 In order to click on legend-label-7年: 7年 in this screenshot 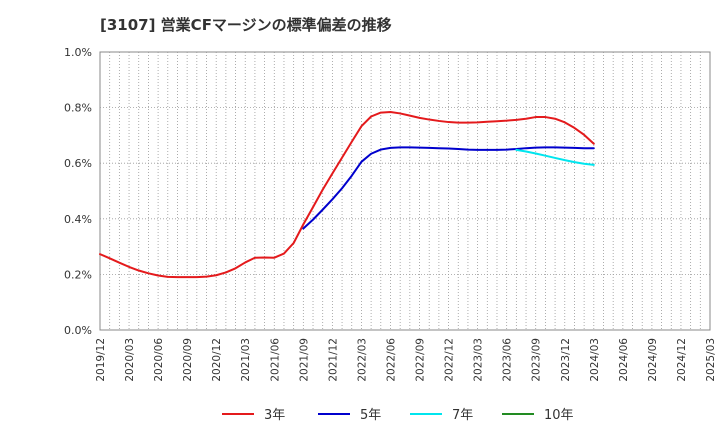, I will do `click(462, 415)`.